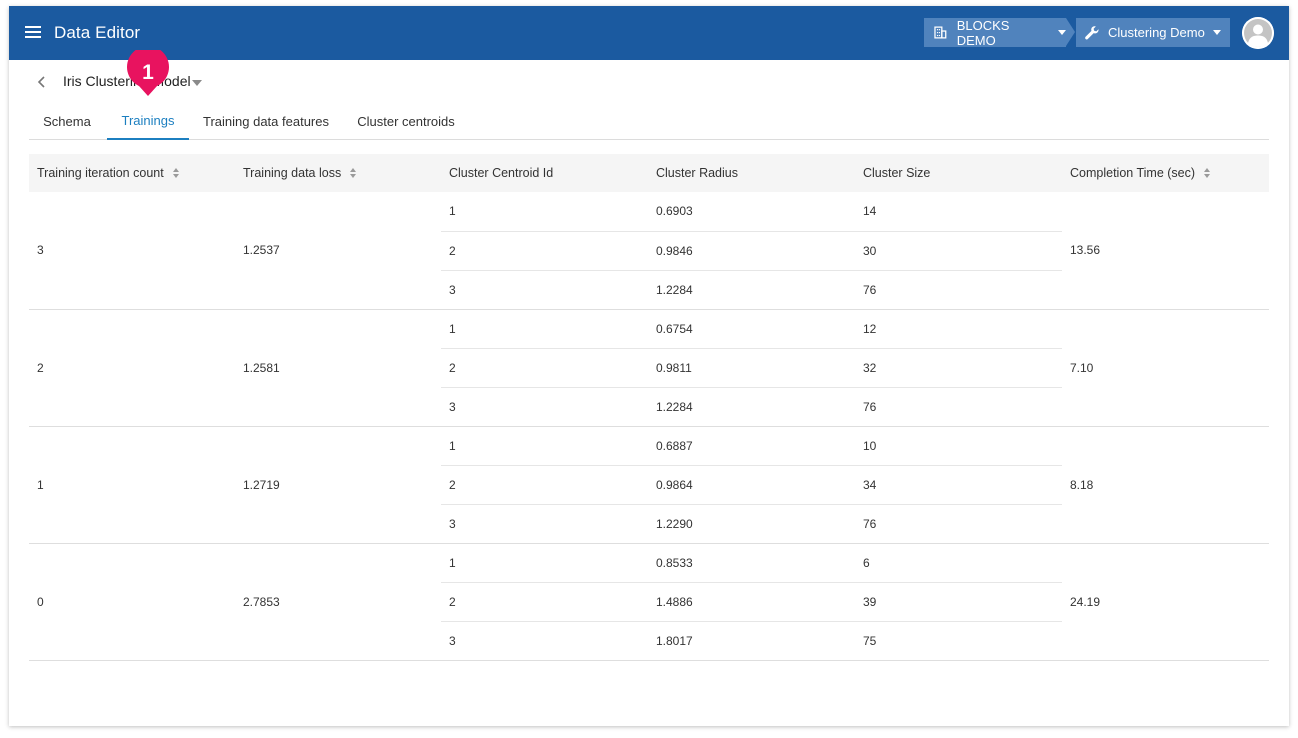 The width and height of the screenshot is (1298, 738). I want to click on size-cell: 6, so click(958, 563).